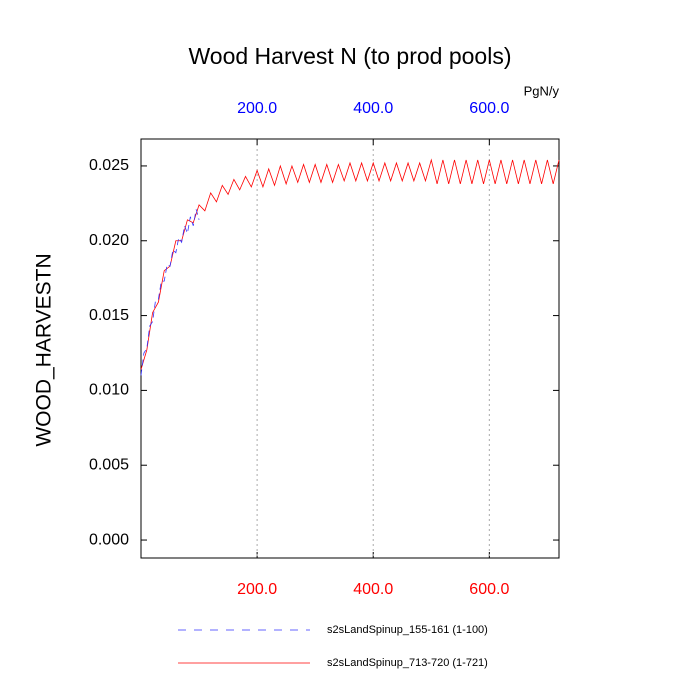 This screenshot has width=700, height=700. What do you see at coordinates (407, 663) in the screenshot?
I see `legend-label: s2sLandSpinup_713-720 (1-721)` at bounding box center [407, 663].